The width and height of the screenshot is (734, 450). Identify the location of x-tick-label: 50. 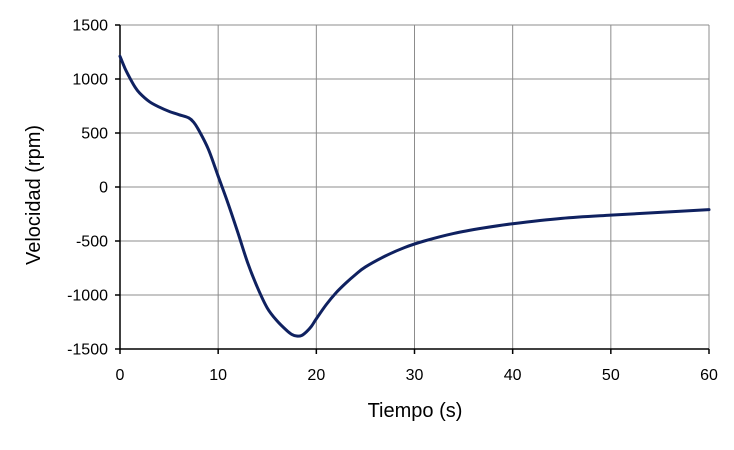
(611, 375).